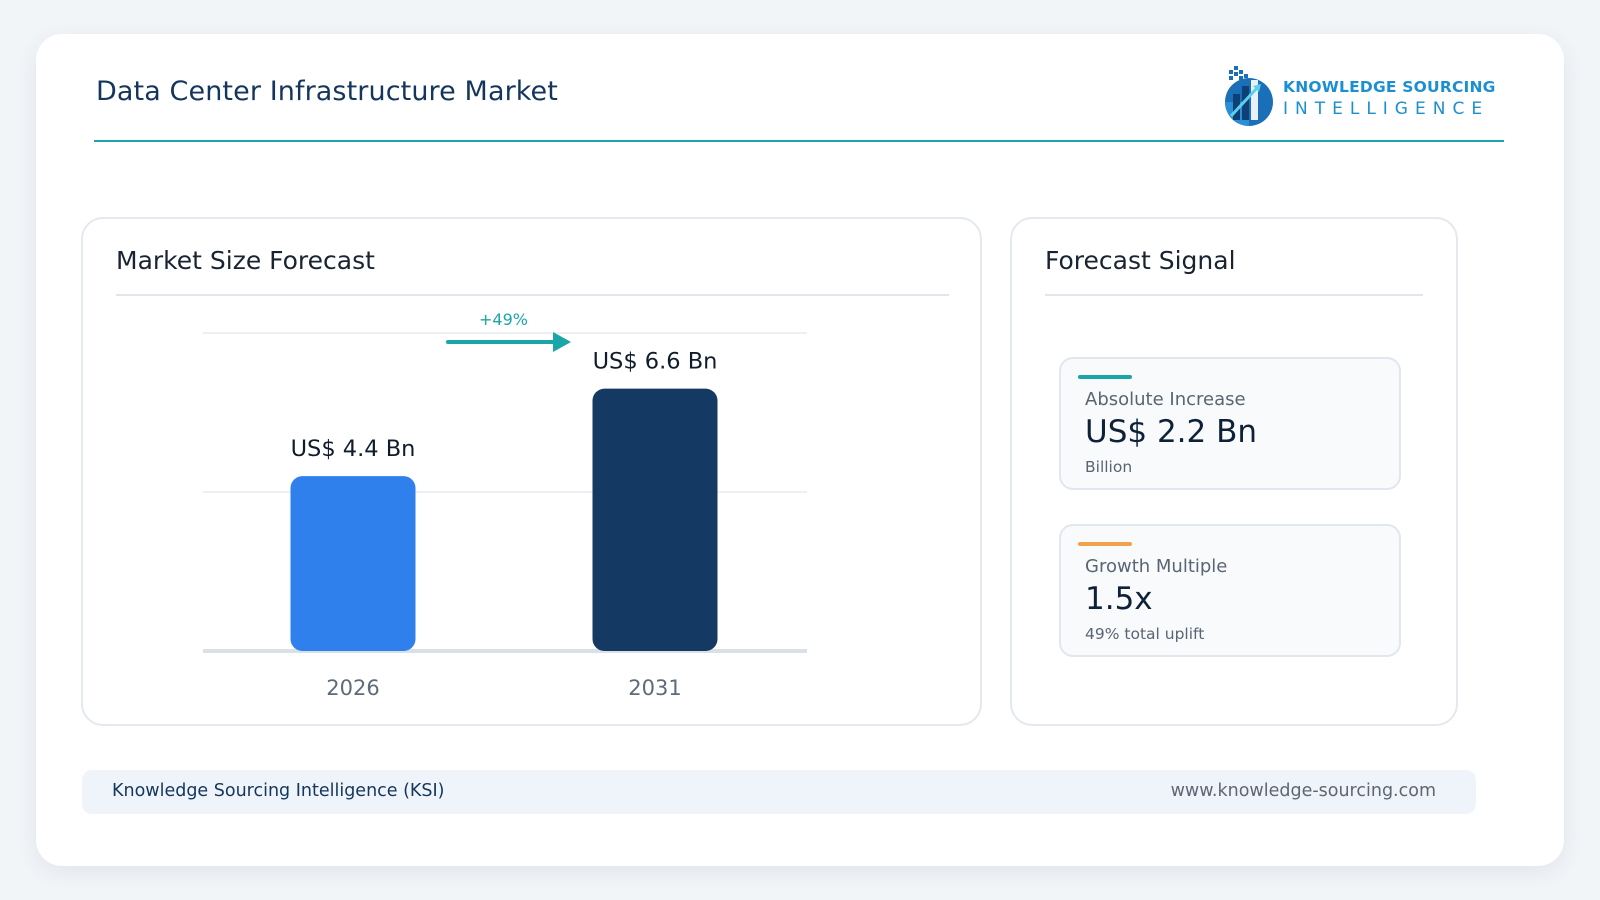 The image size is (1600, 900). Describe the element at coordinates (278, 791) in the screenshot. I see `footer-source: Knowledge Sourcing Intelligence (KSI)` at that location.